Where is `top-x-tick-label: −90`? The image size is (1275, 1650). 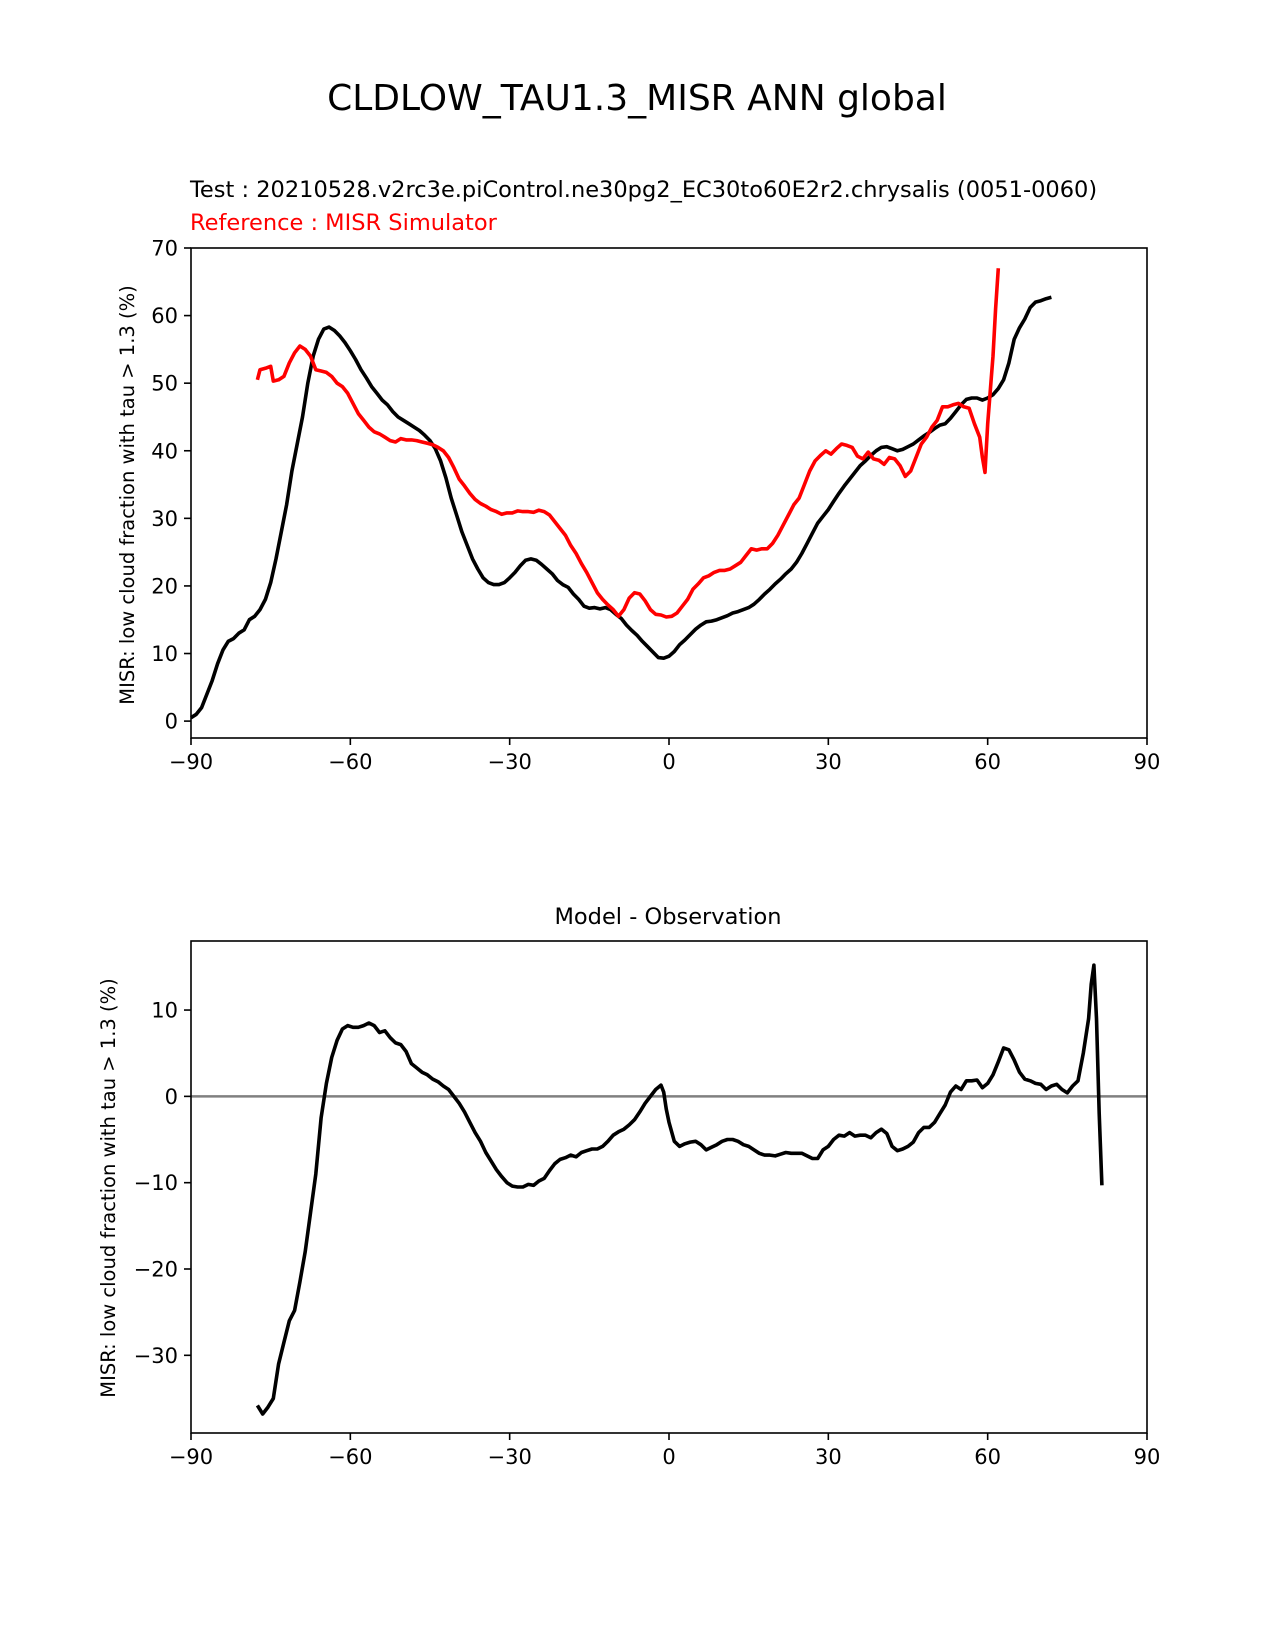 top-x-tick-label: −90 is located at coordinates (191, 762).